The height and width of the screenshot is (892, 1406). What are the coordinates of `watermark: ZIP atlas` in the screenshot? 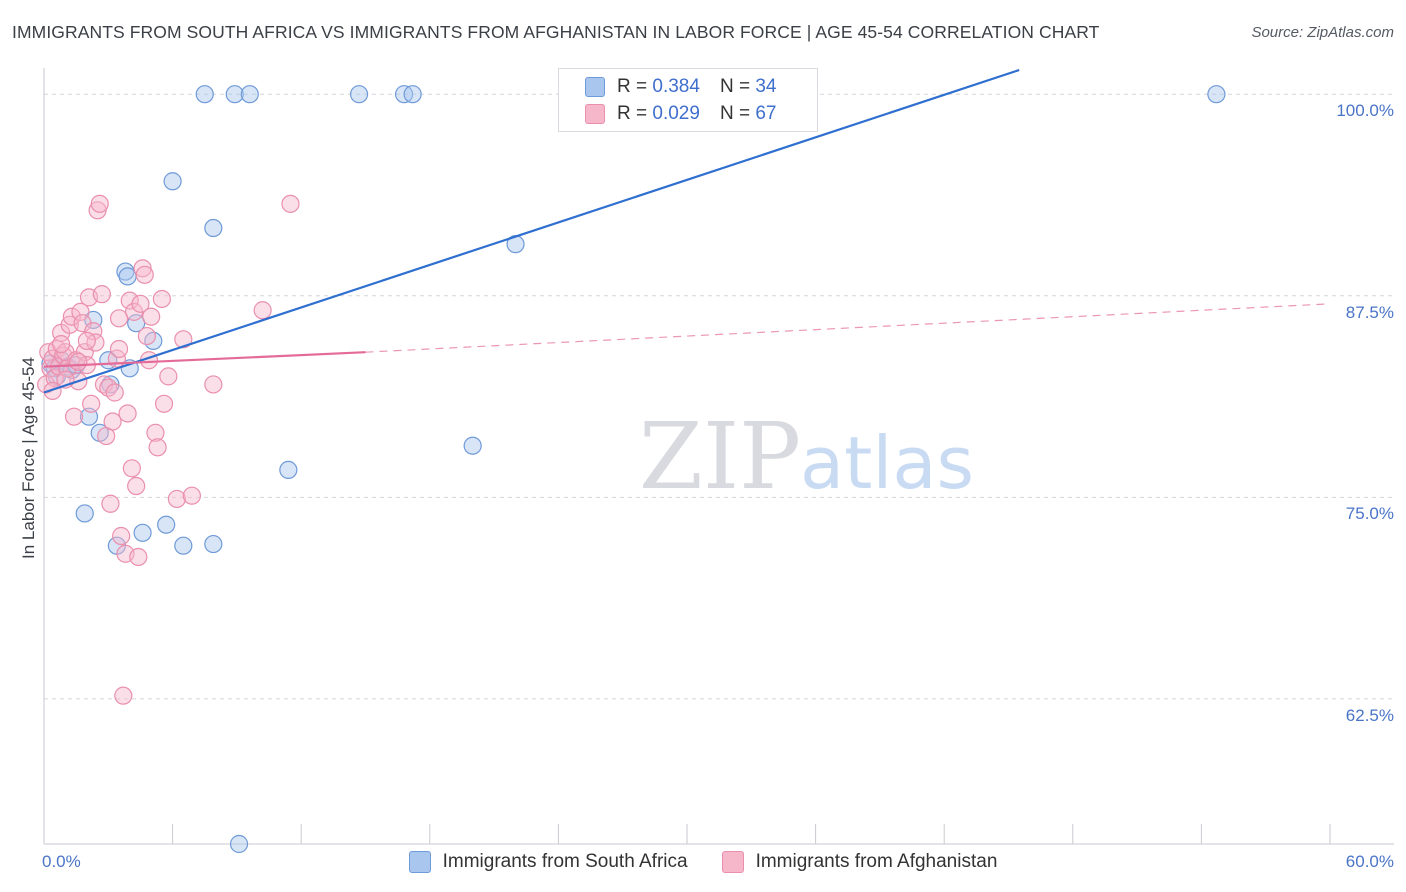 It's located at (806, 456).